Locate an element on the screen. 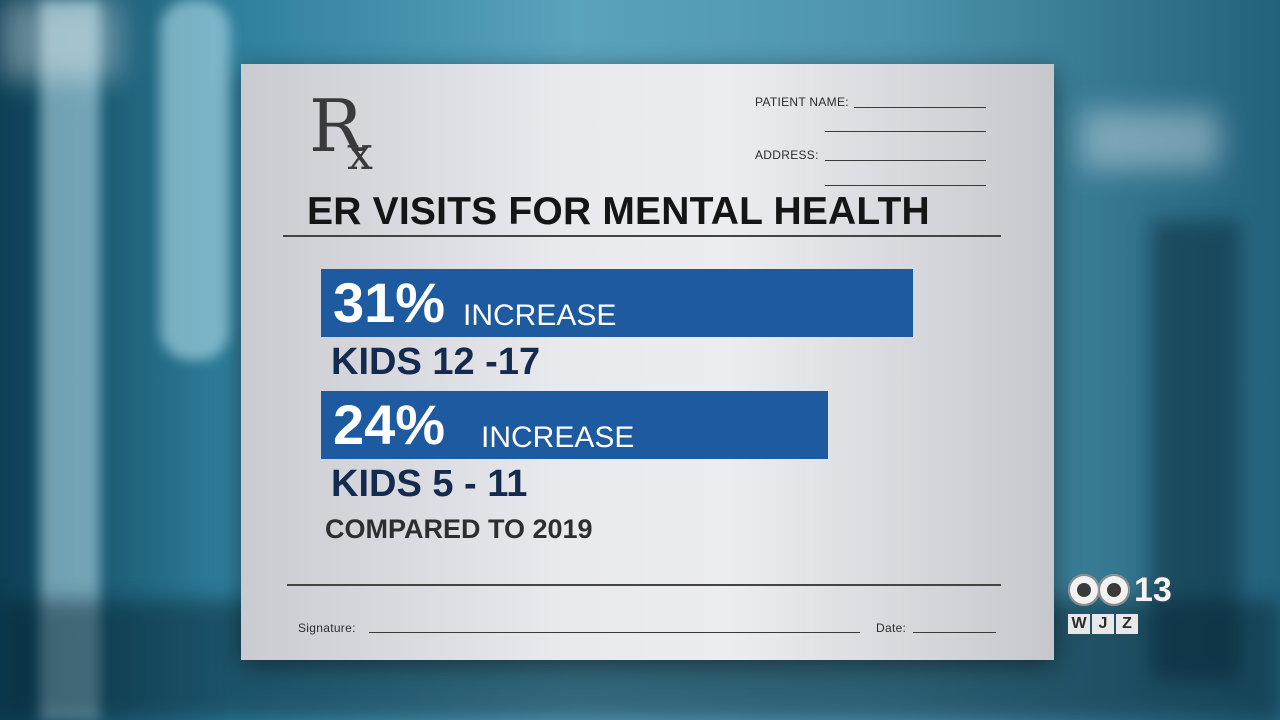 The width and height of the screenshot is (1280, 720). cbs-eye-logo: 13 is located at coordinates (1120, 590).